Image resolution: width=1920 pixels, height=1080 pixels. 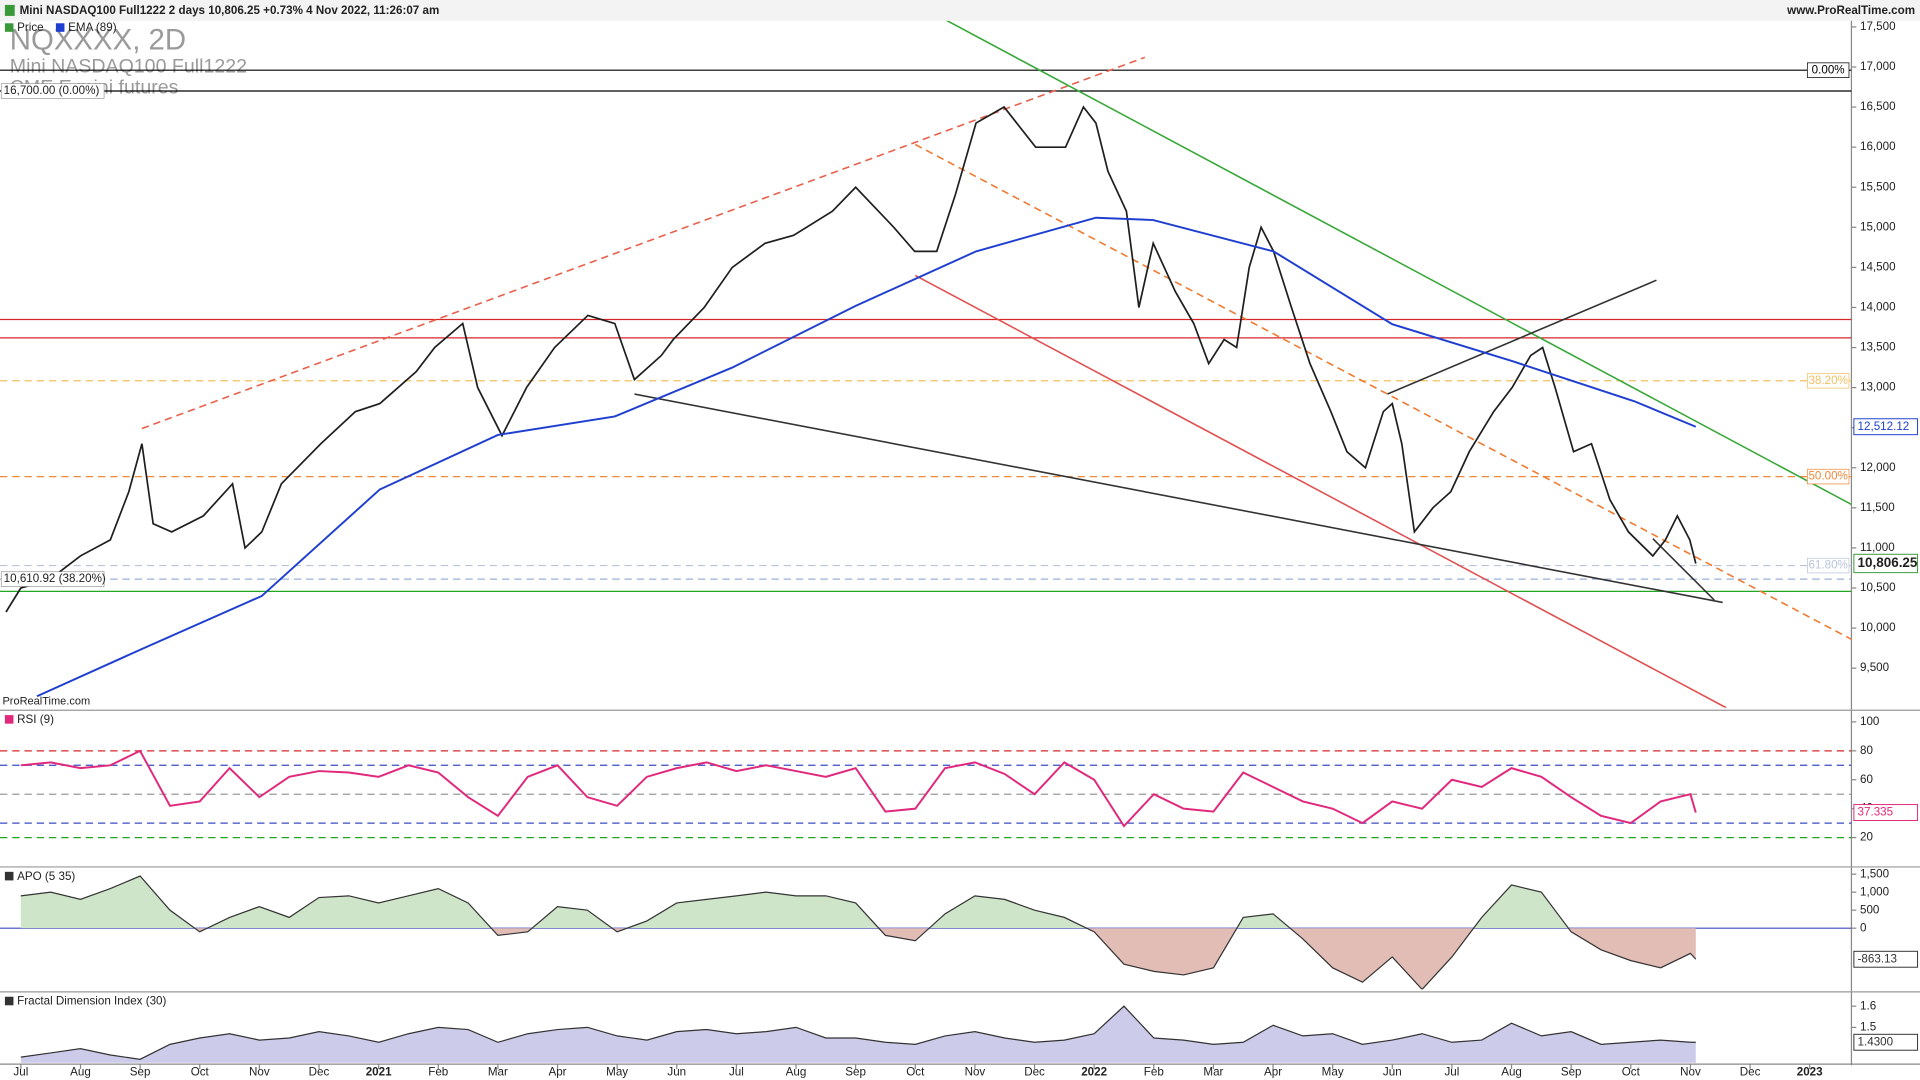 I want to click on y-tick-label: 60, so click(x=1866, y=779).